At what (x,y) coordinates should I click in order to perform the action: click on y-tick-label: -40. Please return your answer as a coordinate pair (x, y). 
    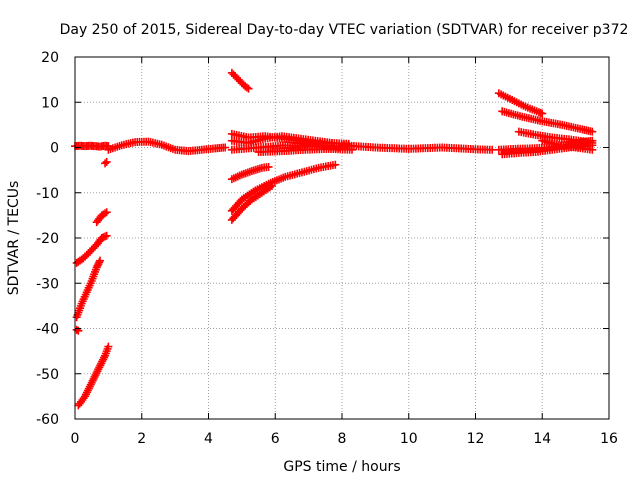
    Looking at the image, I should click on (47, 330).